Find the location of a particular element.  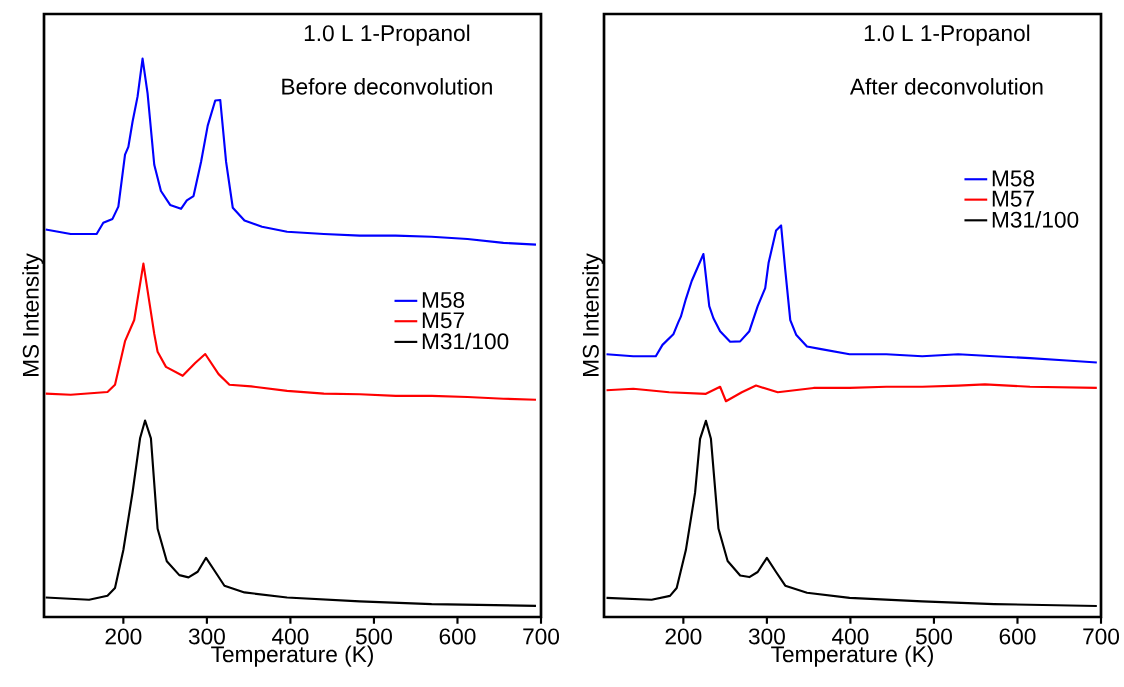

text: After deconvolution is located at coordinates (946, 86).